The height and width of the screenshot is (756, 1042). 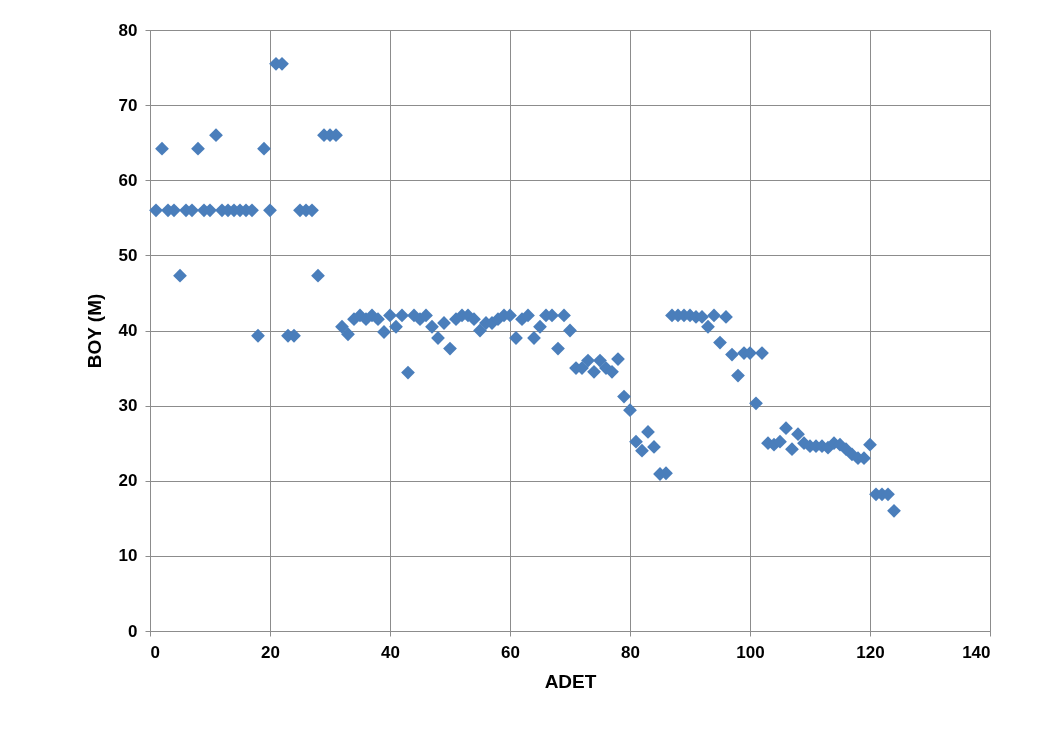 I want to click on x-tick-label: 140, so click(x=976, y=652).